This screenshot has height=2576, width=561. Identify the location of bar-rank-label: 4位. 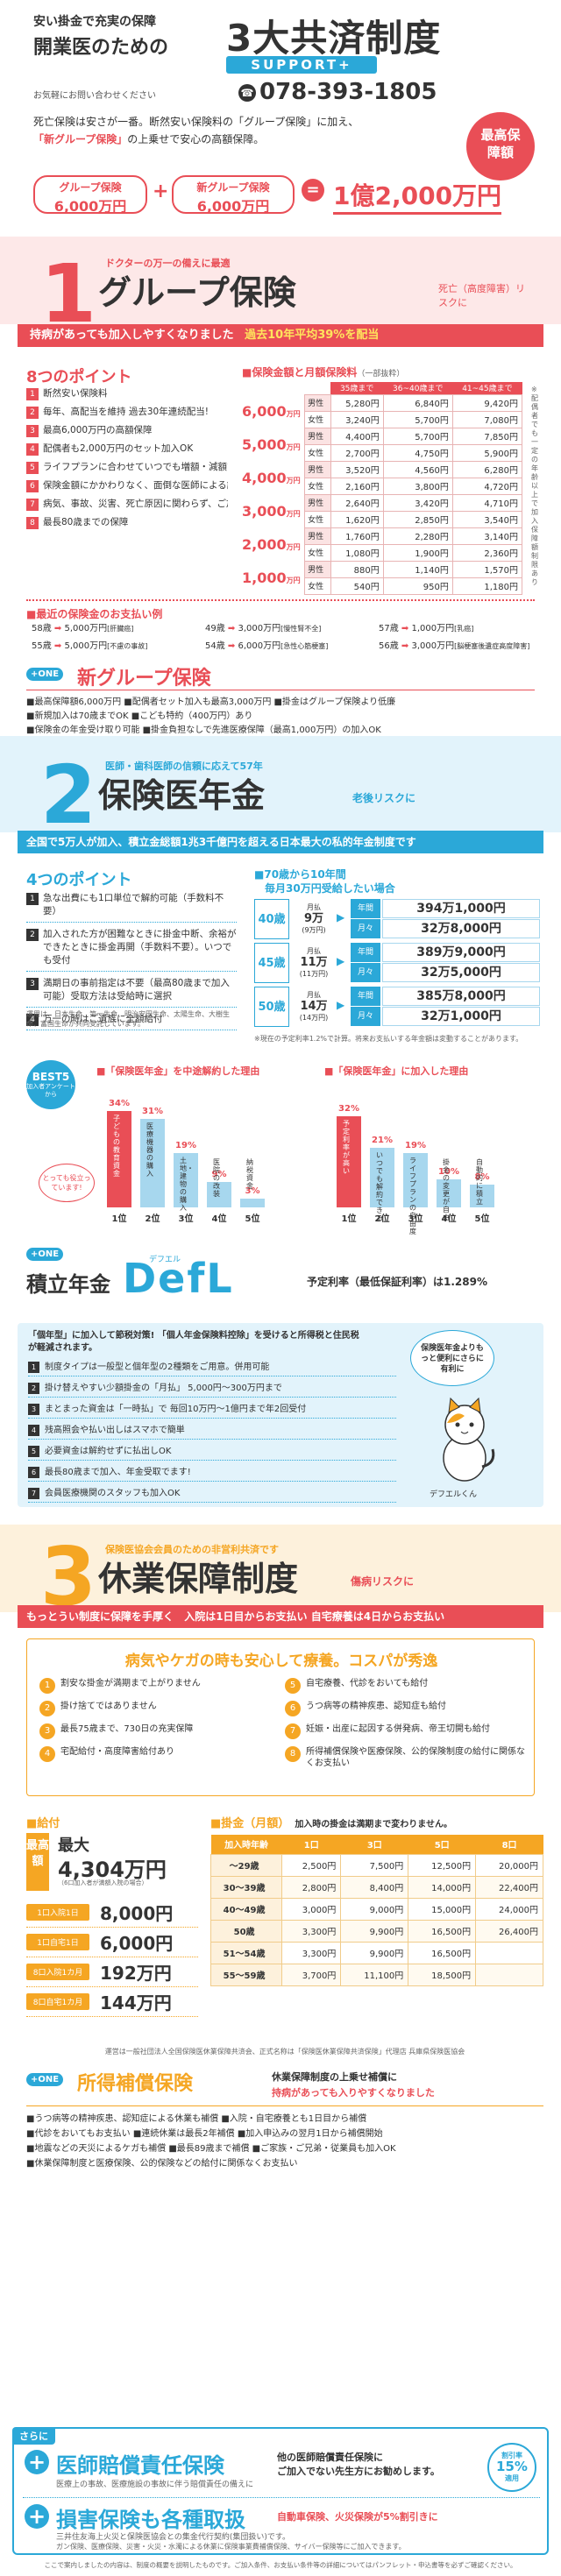
(219, 1219).